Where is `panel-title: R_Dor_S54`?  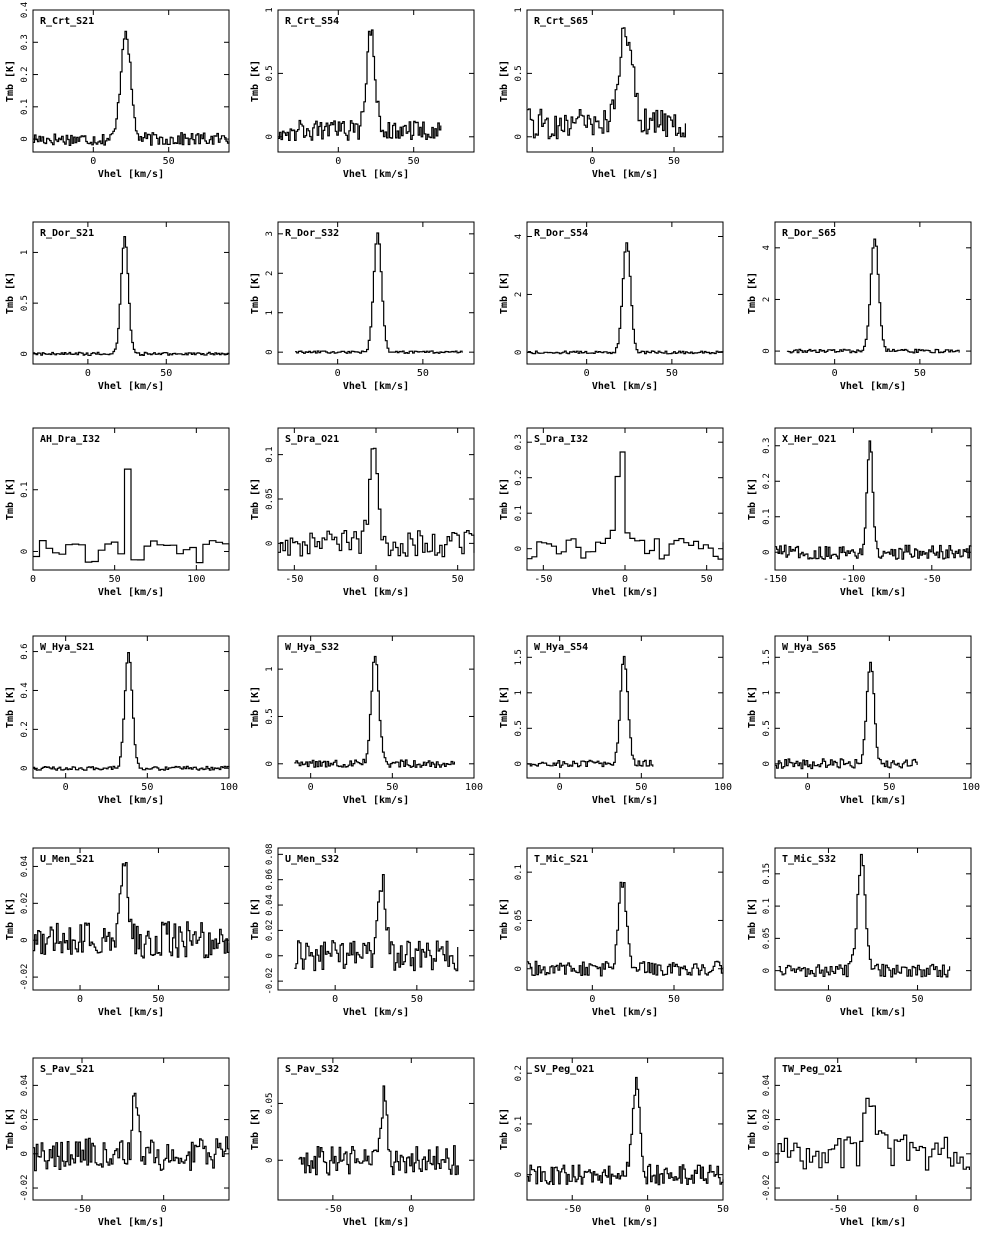
panel-title: R_Dor_S54 is located at coordinates (561, 233).